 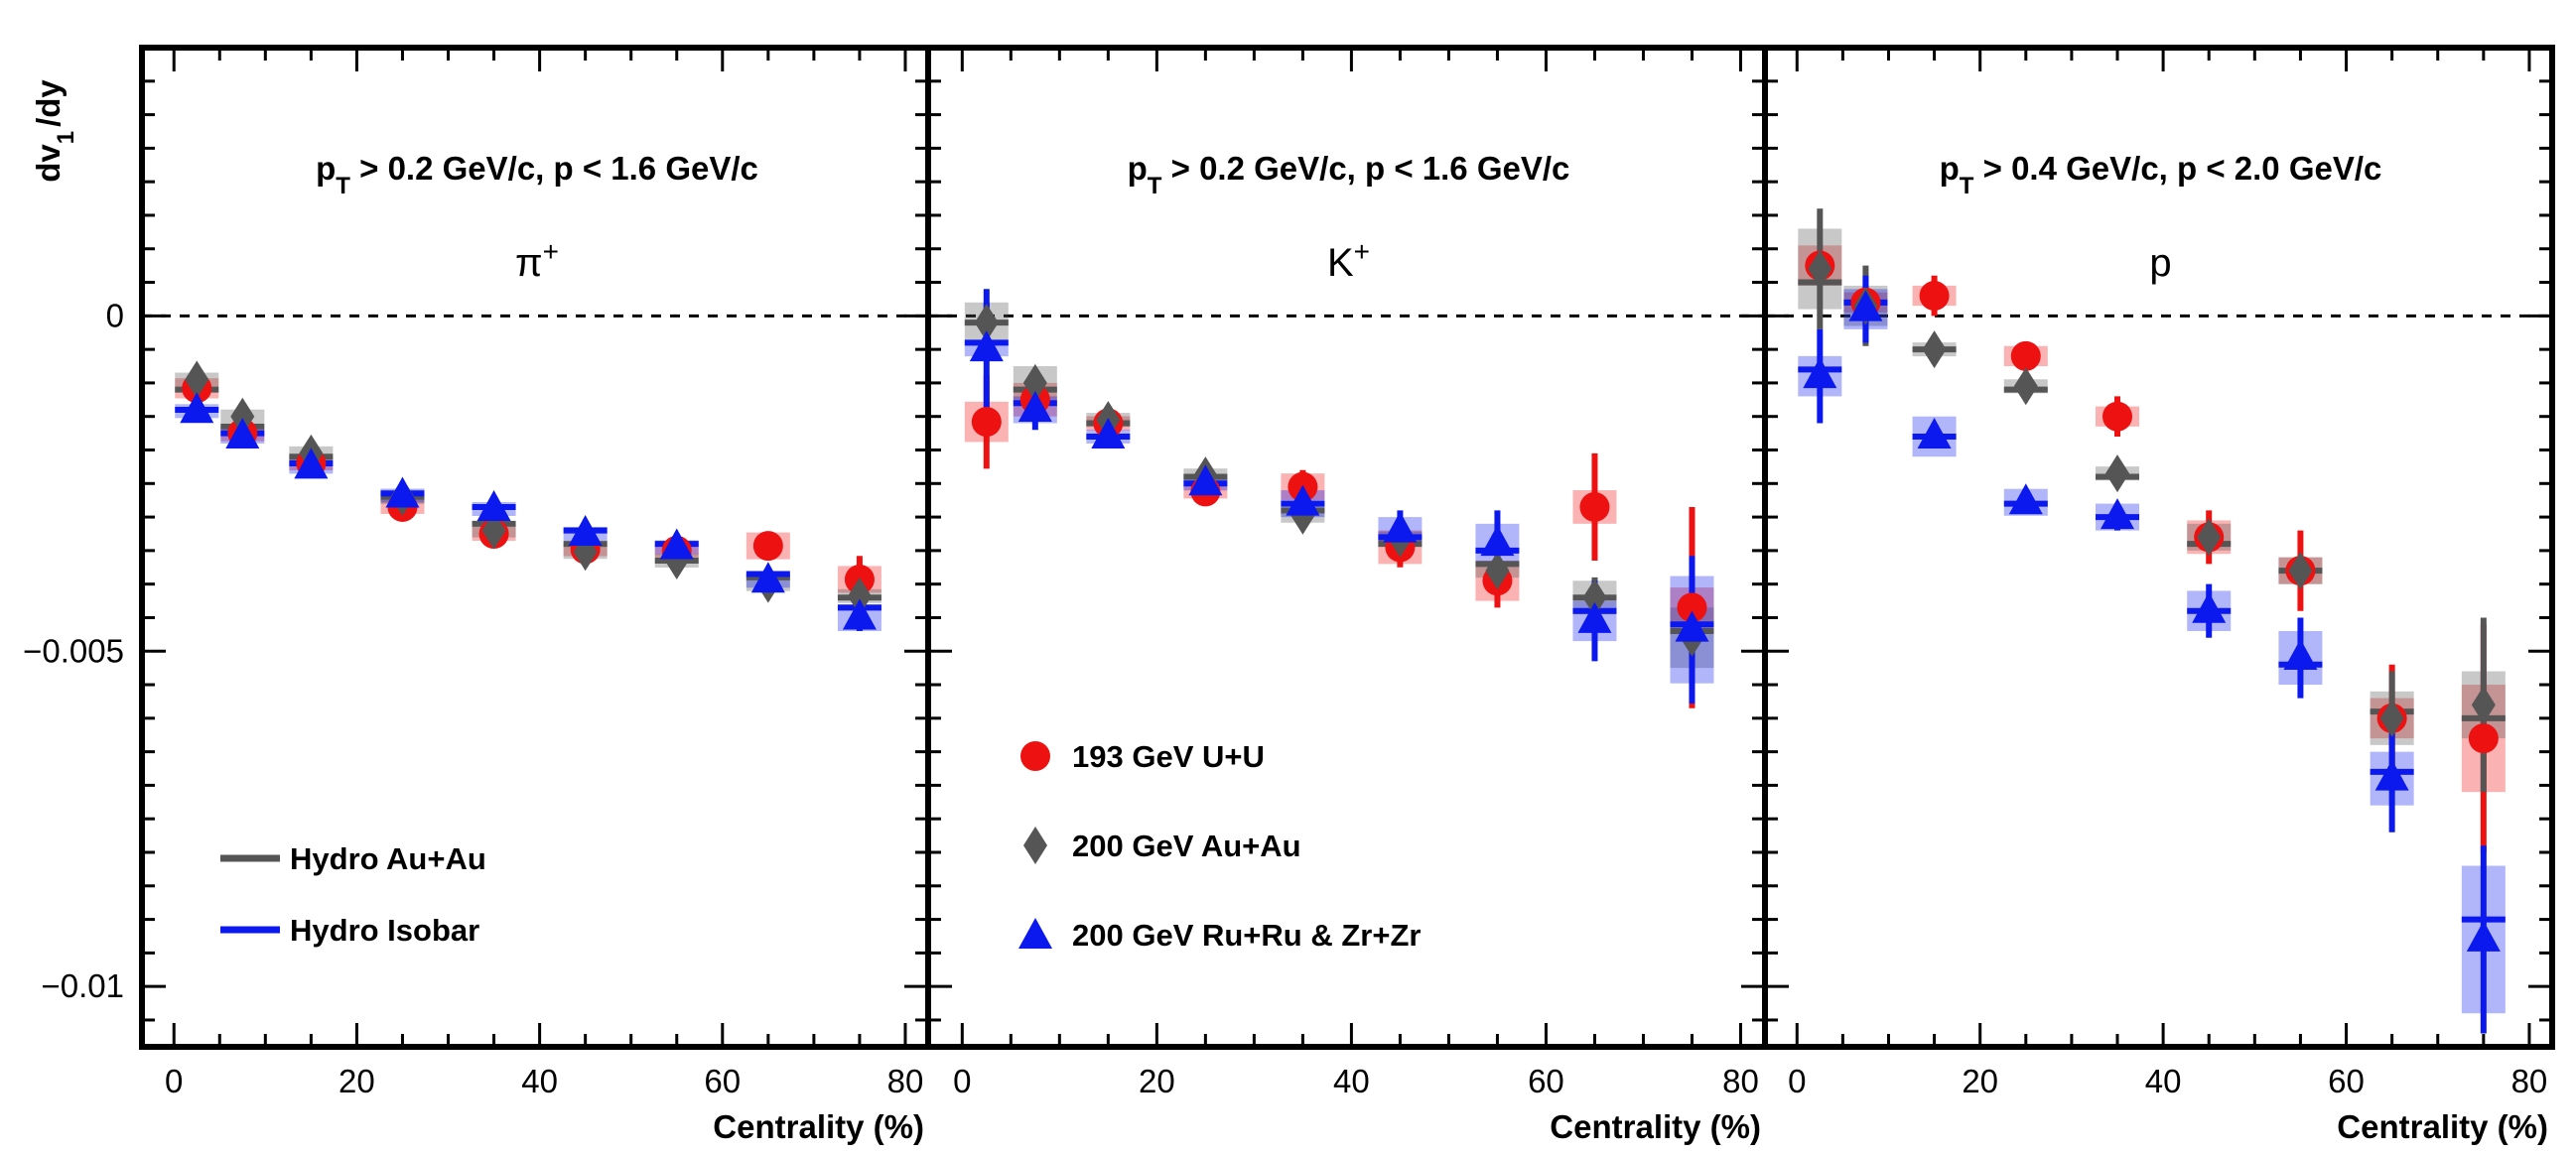 I want to click on y-tick-label: −0.01, so click(x=83, y=985).